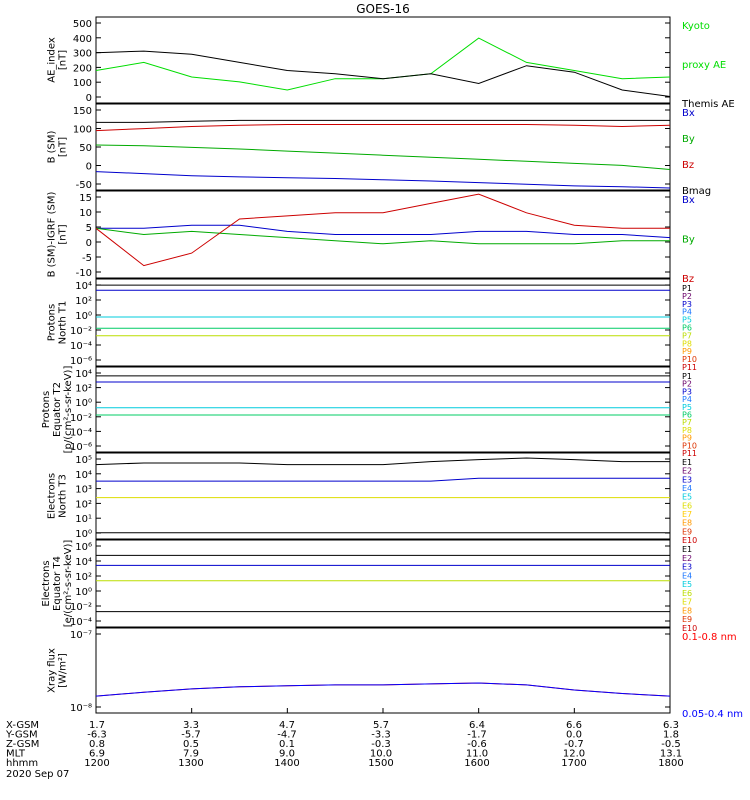  Describe the element at coordinates (688, 165) in the screenshot. I see `legend-label: Bz` at that location.